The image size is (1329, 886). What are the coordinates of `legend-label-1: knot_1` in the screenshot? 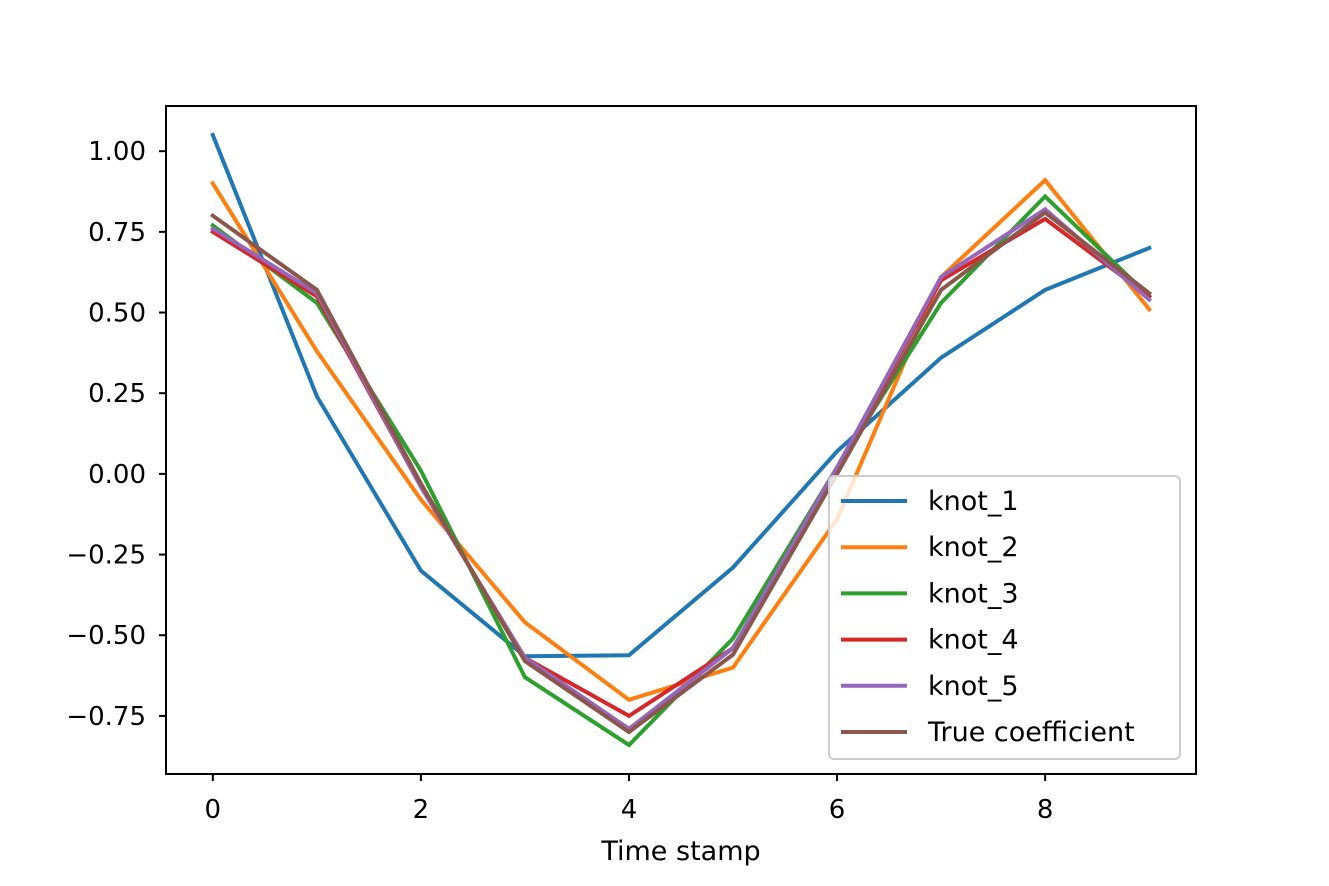 It's located at (973, 501).